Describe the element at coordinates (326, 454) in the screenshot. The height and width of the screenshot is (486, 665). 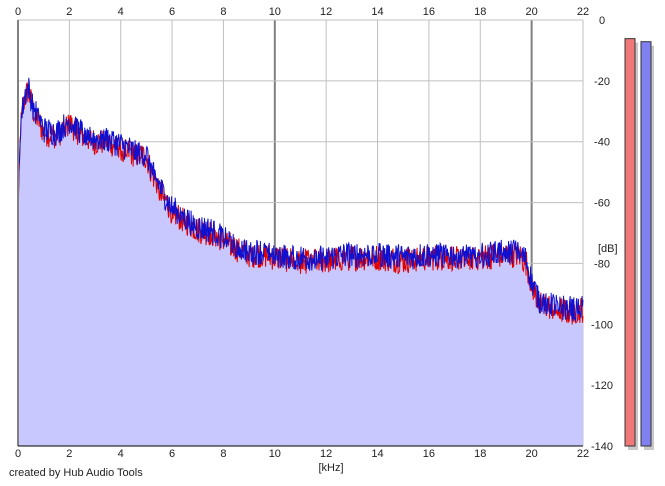
I see `x-tick-label-bottom: 12` at that location.